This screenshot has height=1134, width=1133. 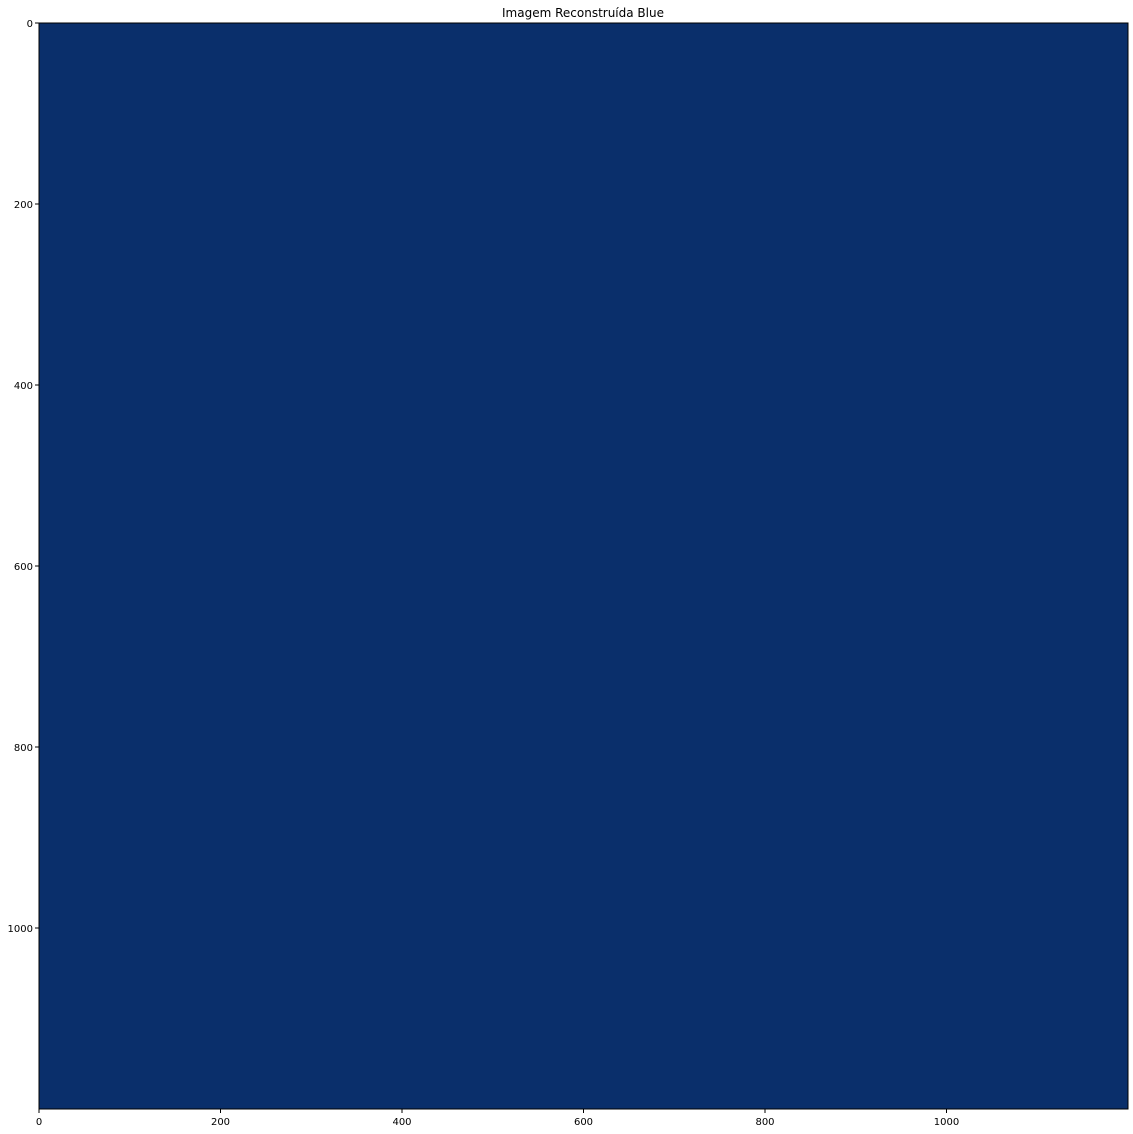 I want to click on chart-title: Imagem Reconstruída Blue, so click(x=583, y=13).